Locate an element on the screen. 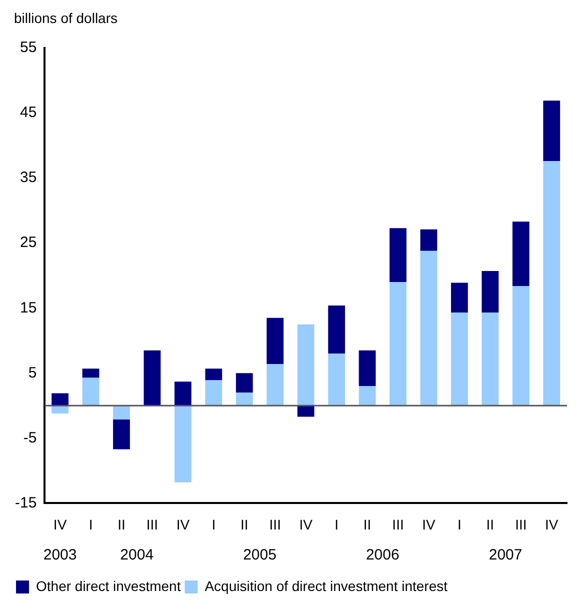  text: 2006 is located at coordinates (383, 555).